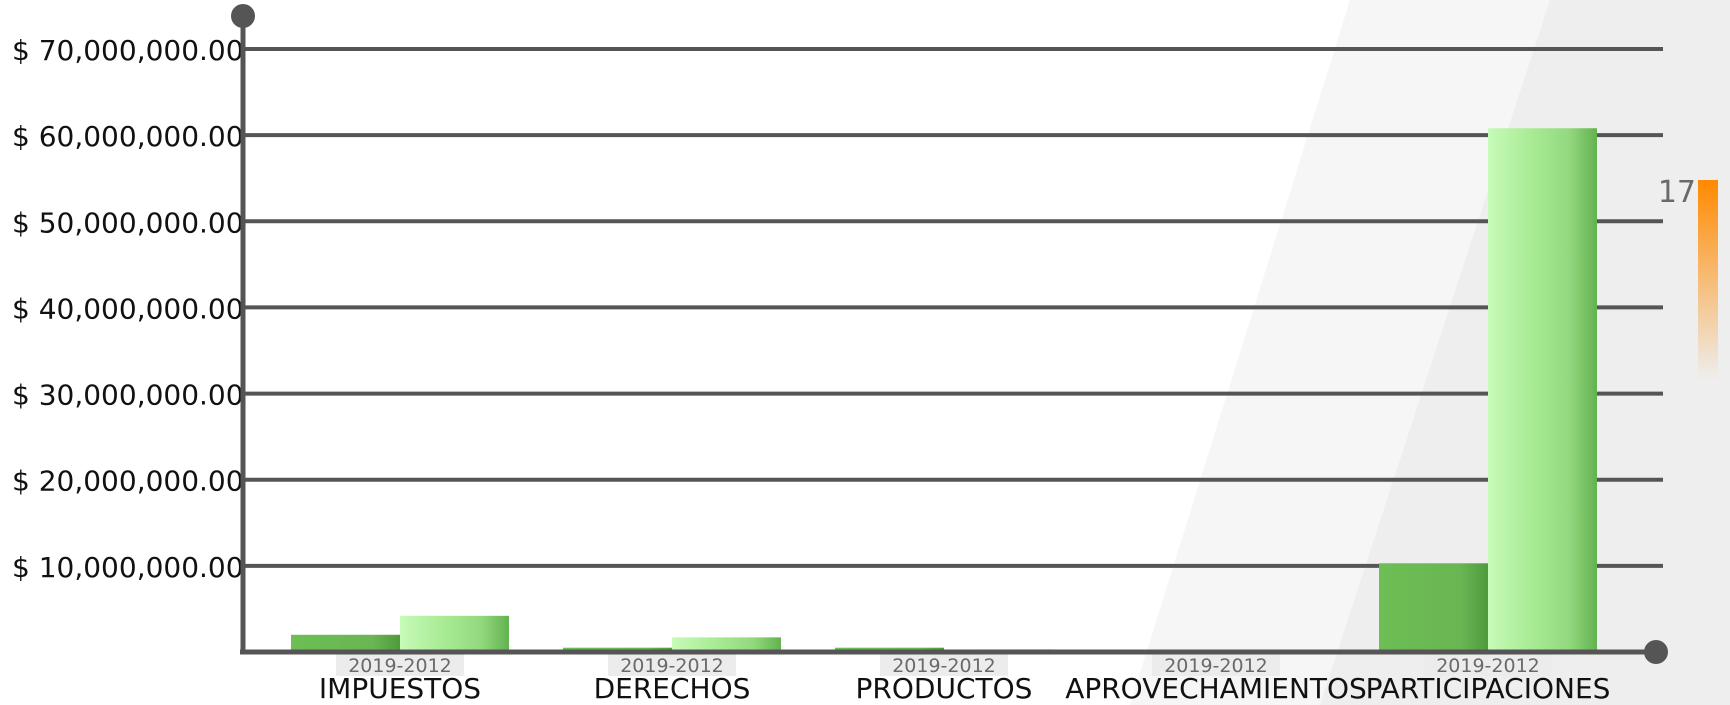 The image size is (1730, 705). I want to click on y-tick-label: $ 10,000,000.00, so click(128, 567).